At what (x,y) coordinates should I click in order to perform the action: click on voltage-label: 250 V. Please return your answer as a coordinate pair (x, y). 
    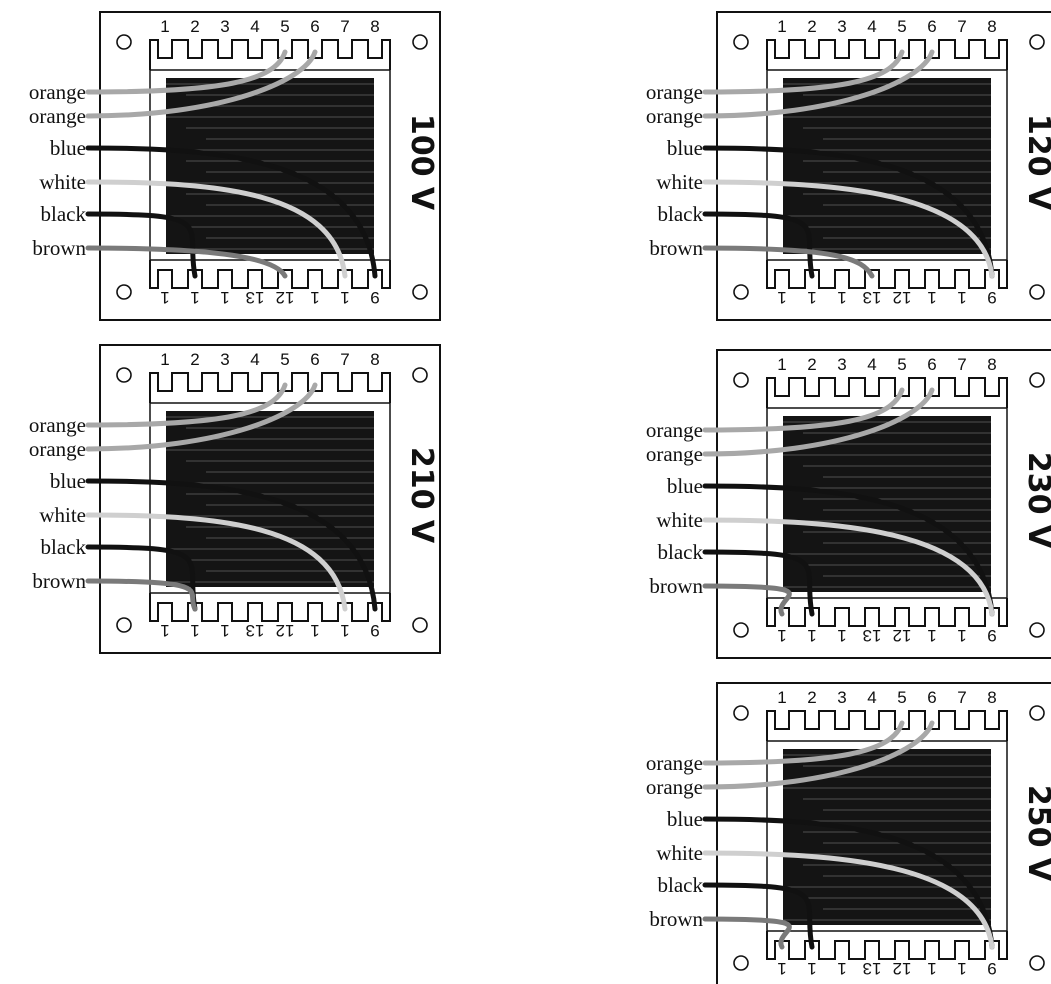
    Looking at the image, I should click on (1036, 833).